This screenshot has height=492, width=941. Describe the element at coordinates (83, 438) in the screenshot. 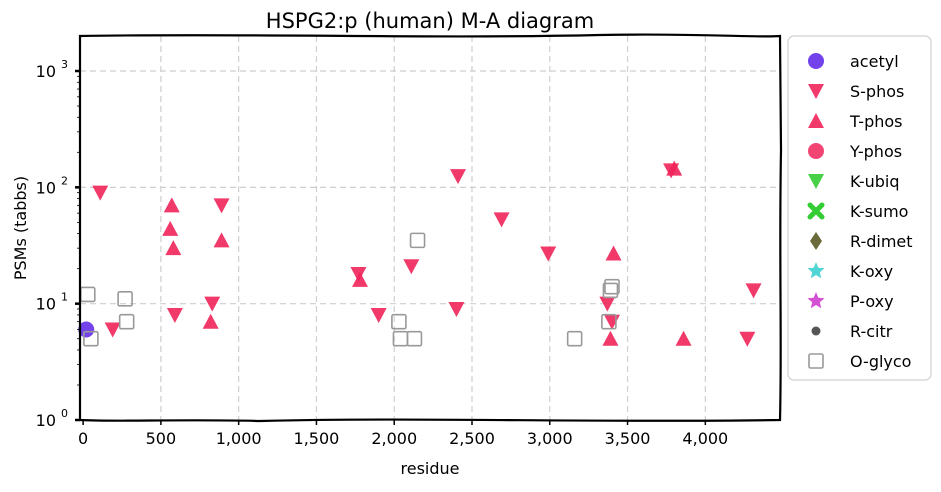

I see `x-tick-label: 0` at that location.